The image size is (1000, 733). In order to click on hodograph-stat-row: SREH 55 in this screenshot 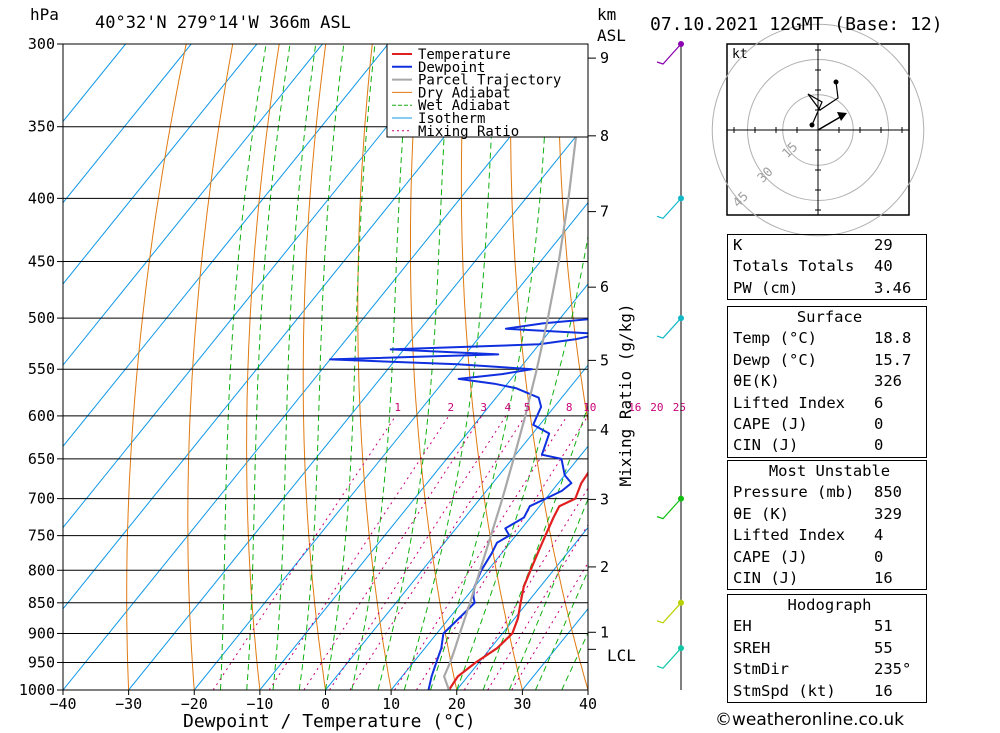, I will do `click(827, 648)`.